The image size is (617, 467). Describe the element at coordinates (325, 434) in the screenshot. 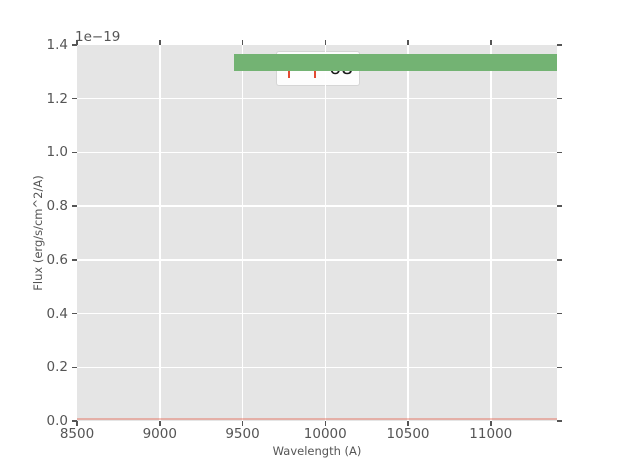

I see `x-tick-label: 10000` at that location.